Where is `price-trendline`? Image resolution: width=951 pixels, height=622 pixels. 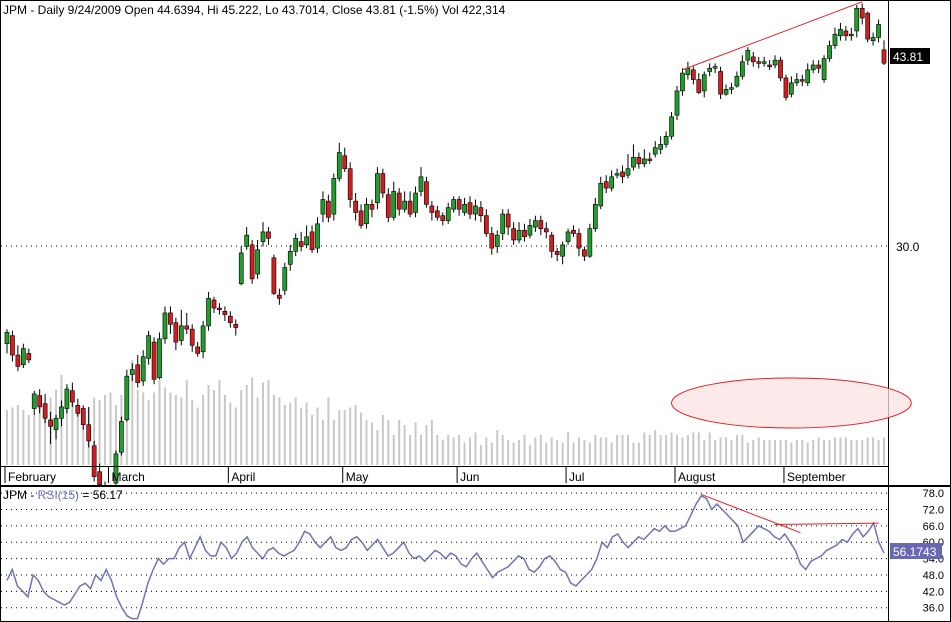 price-trendline is located at coordinates (772, 36).